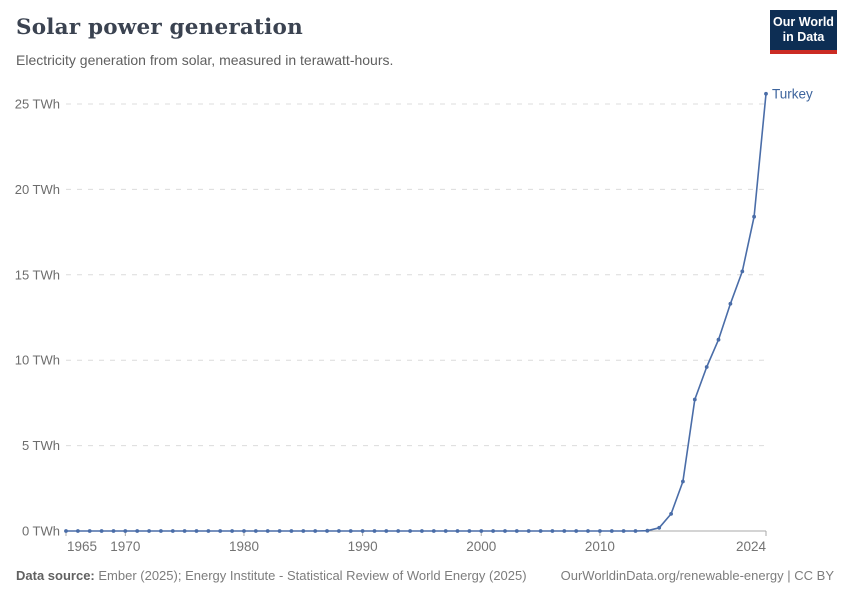 The image size is (850, 600). What do you see at coordinates (766, 93) in the screenshot?
I see `data-point-2024` at bounding box center [766, 93].